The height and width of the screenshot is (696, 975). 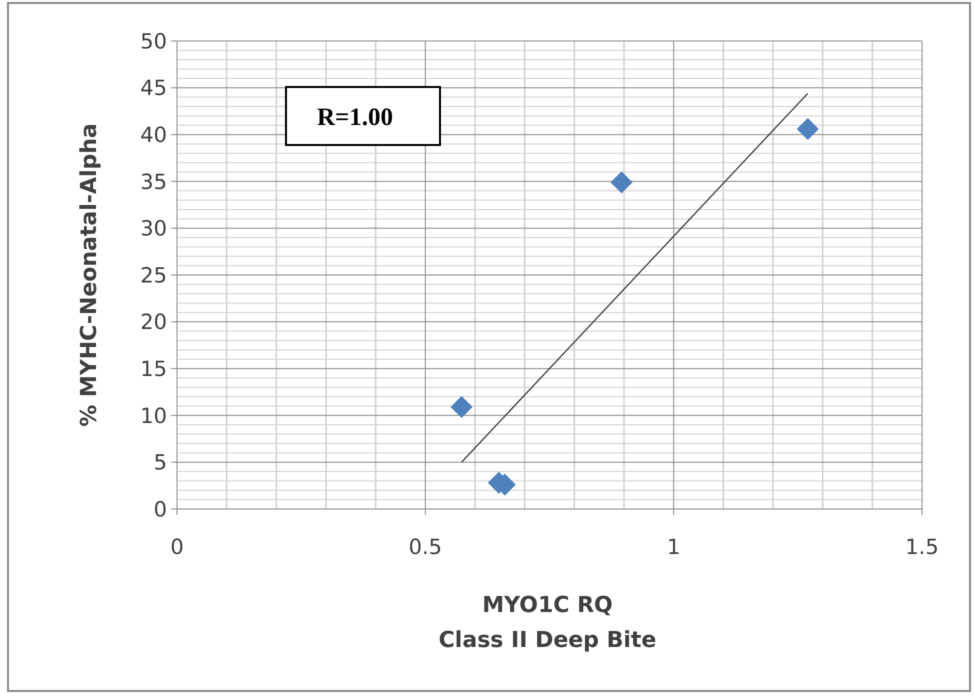 What do you see at coordinates (153, 41) in the screenshot?
I see `y-tick-label: 50` at bounding box center [153, 41].